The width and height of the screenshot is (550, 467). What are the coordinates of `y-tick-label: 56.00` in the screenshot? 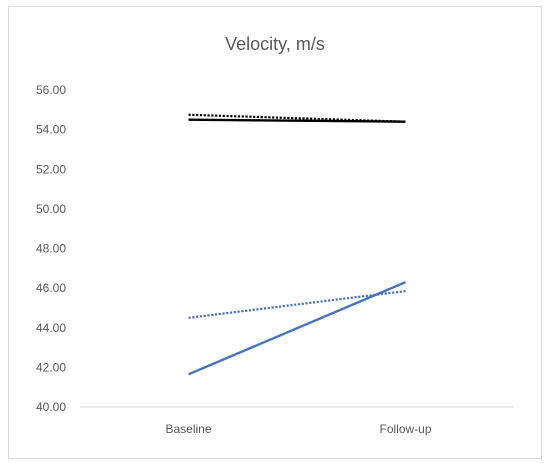 It's located at (51, 90).